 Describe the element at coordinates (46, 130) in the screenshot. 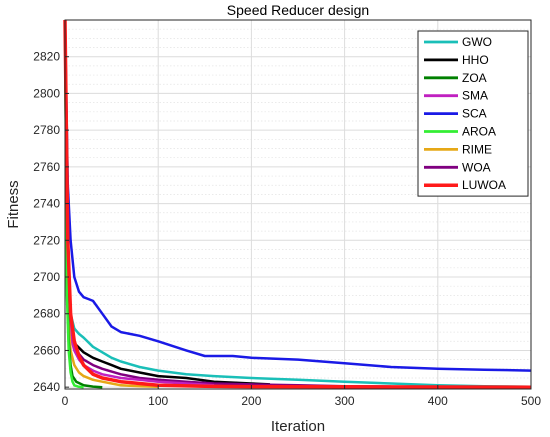

I see `y-tick-label: 2780` at that location.